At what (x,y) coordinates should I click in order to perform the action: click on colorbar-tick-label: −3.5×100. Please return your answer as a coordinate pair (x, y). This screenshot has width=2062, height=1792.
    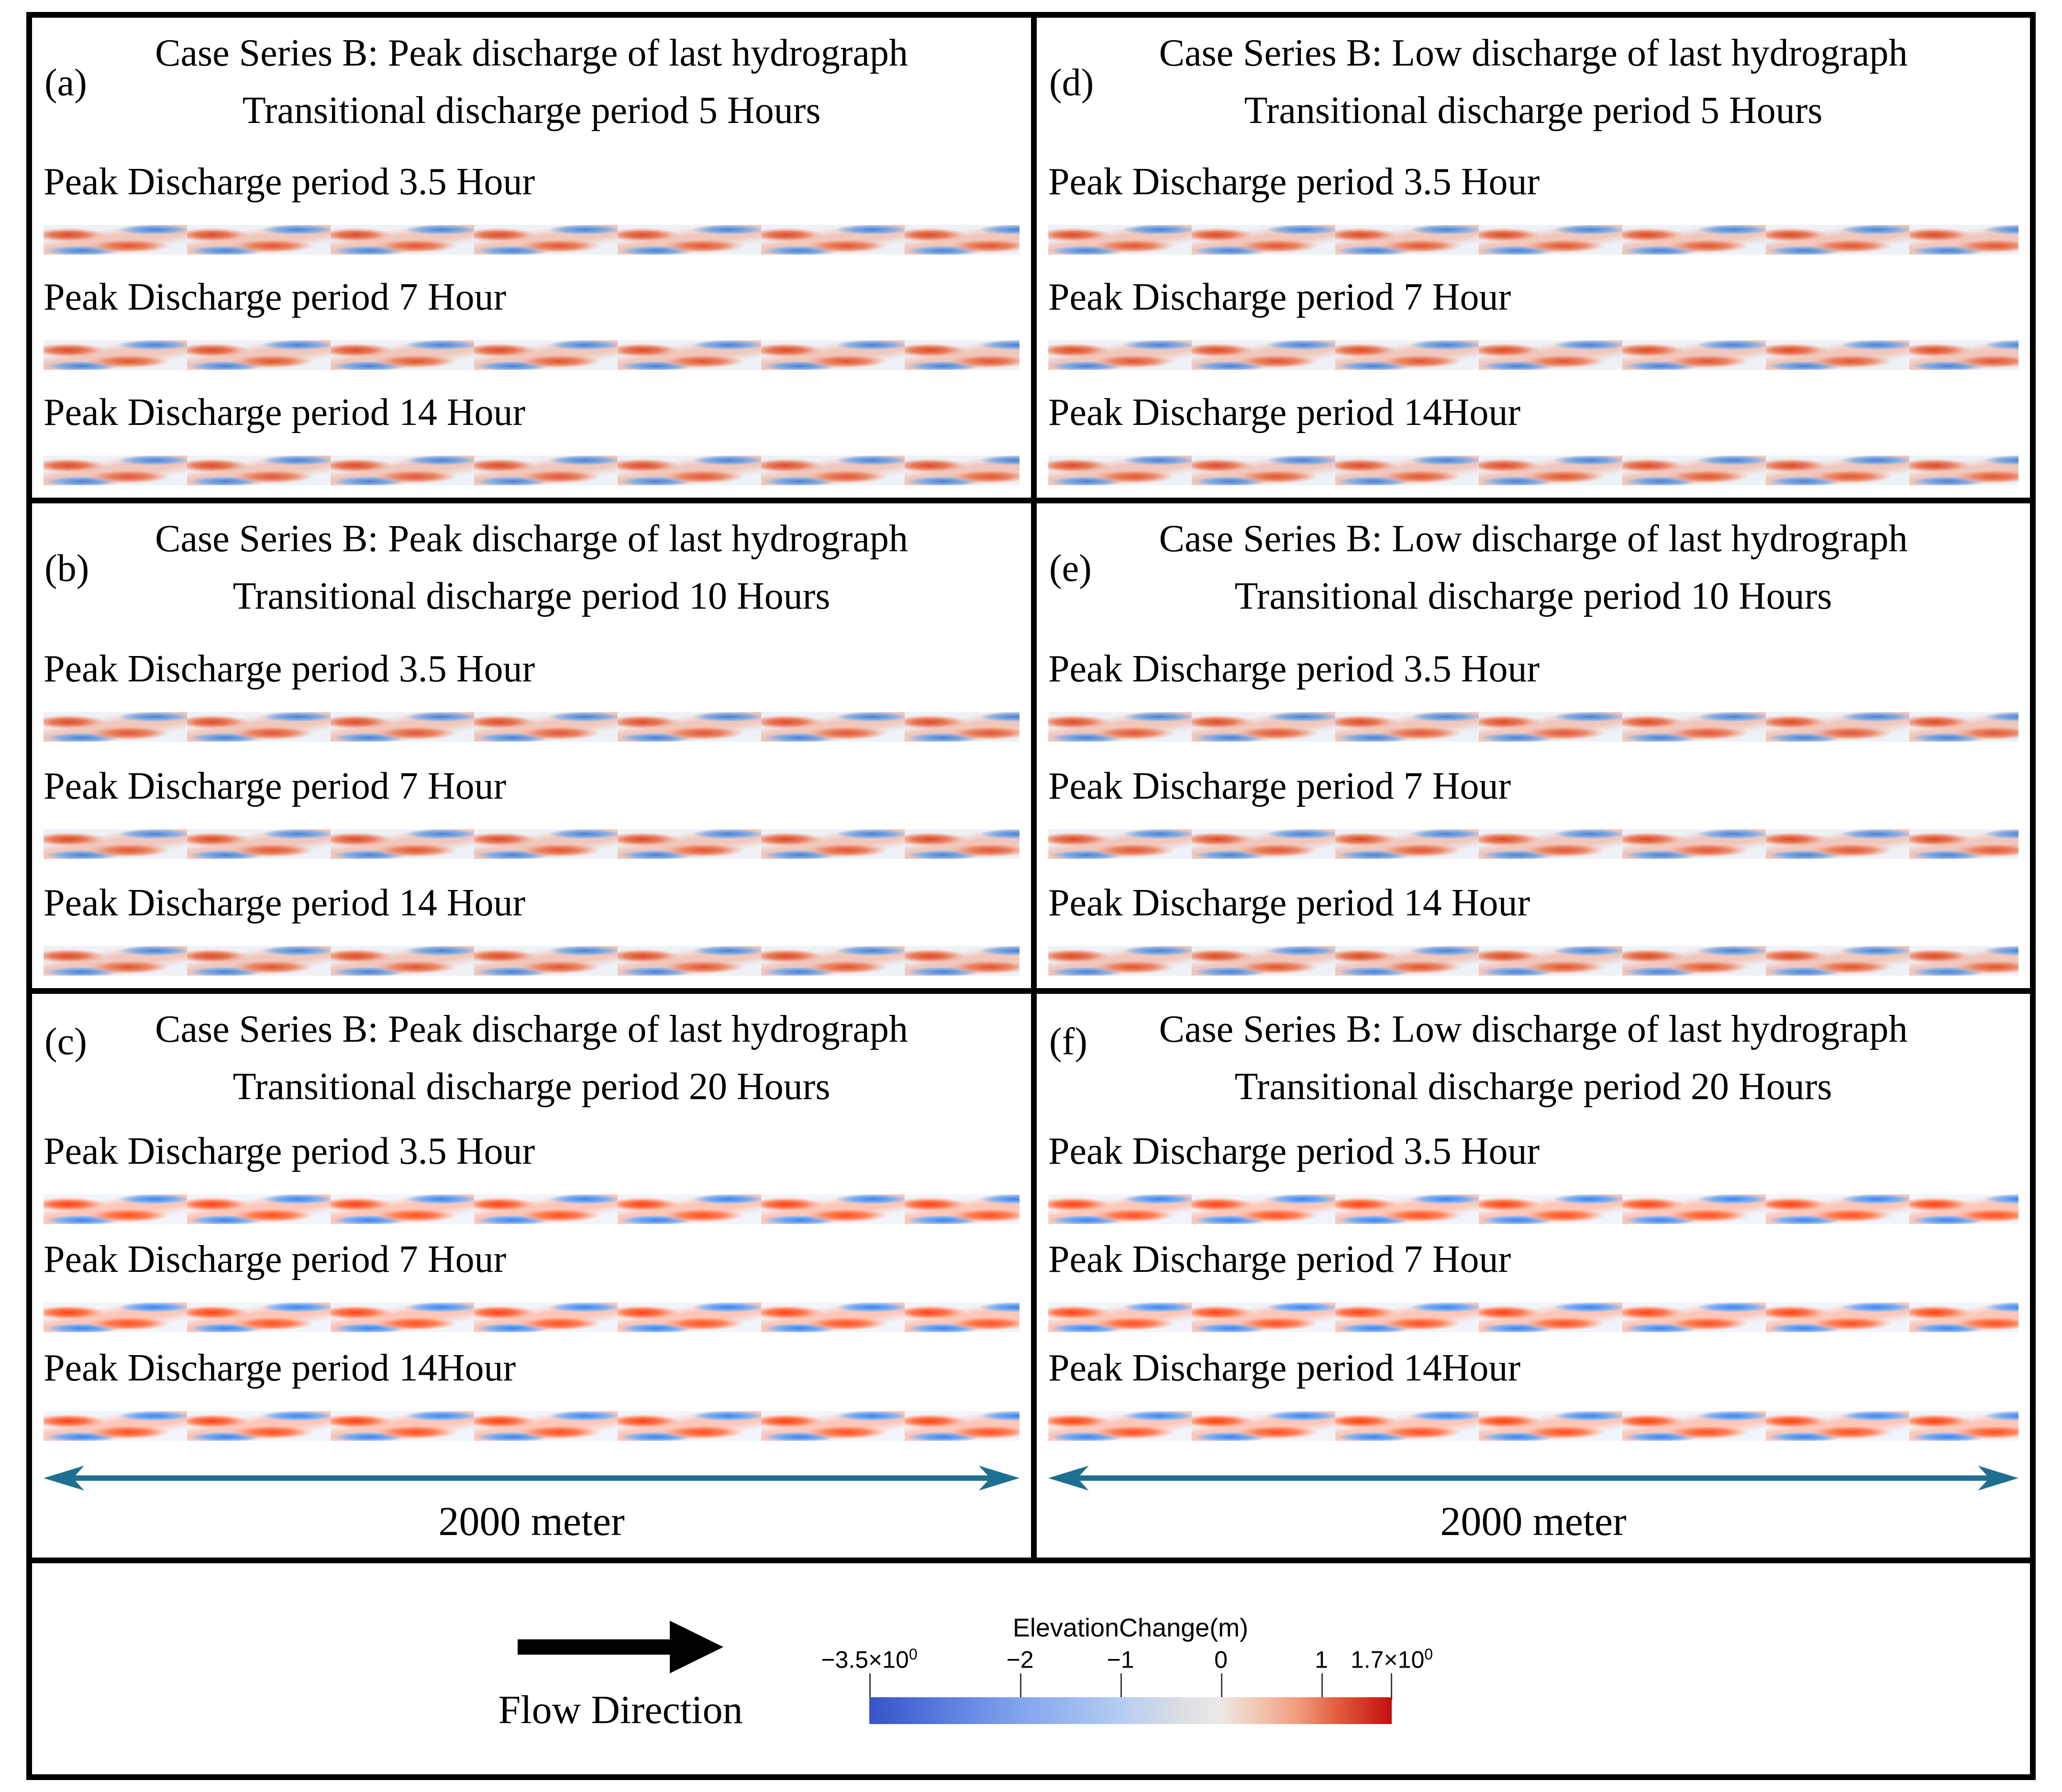
    Looking at the image, I should click on (869, 1659).